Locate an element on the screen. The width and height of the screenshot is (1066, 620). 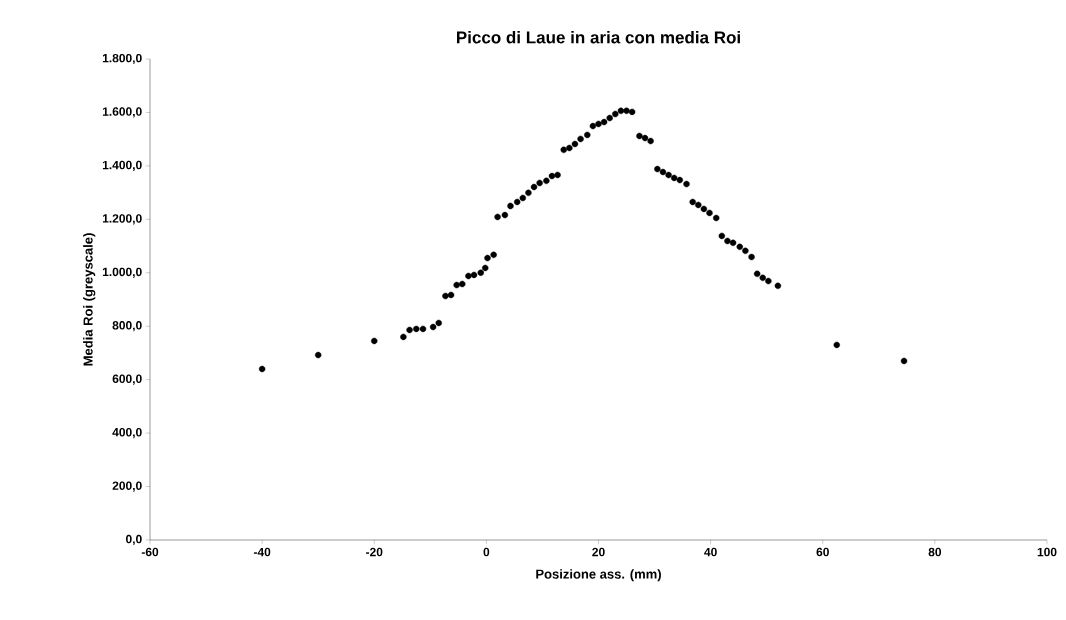
y-tick-label: 400,0 is located at coordinates (127, 433).